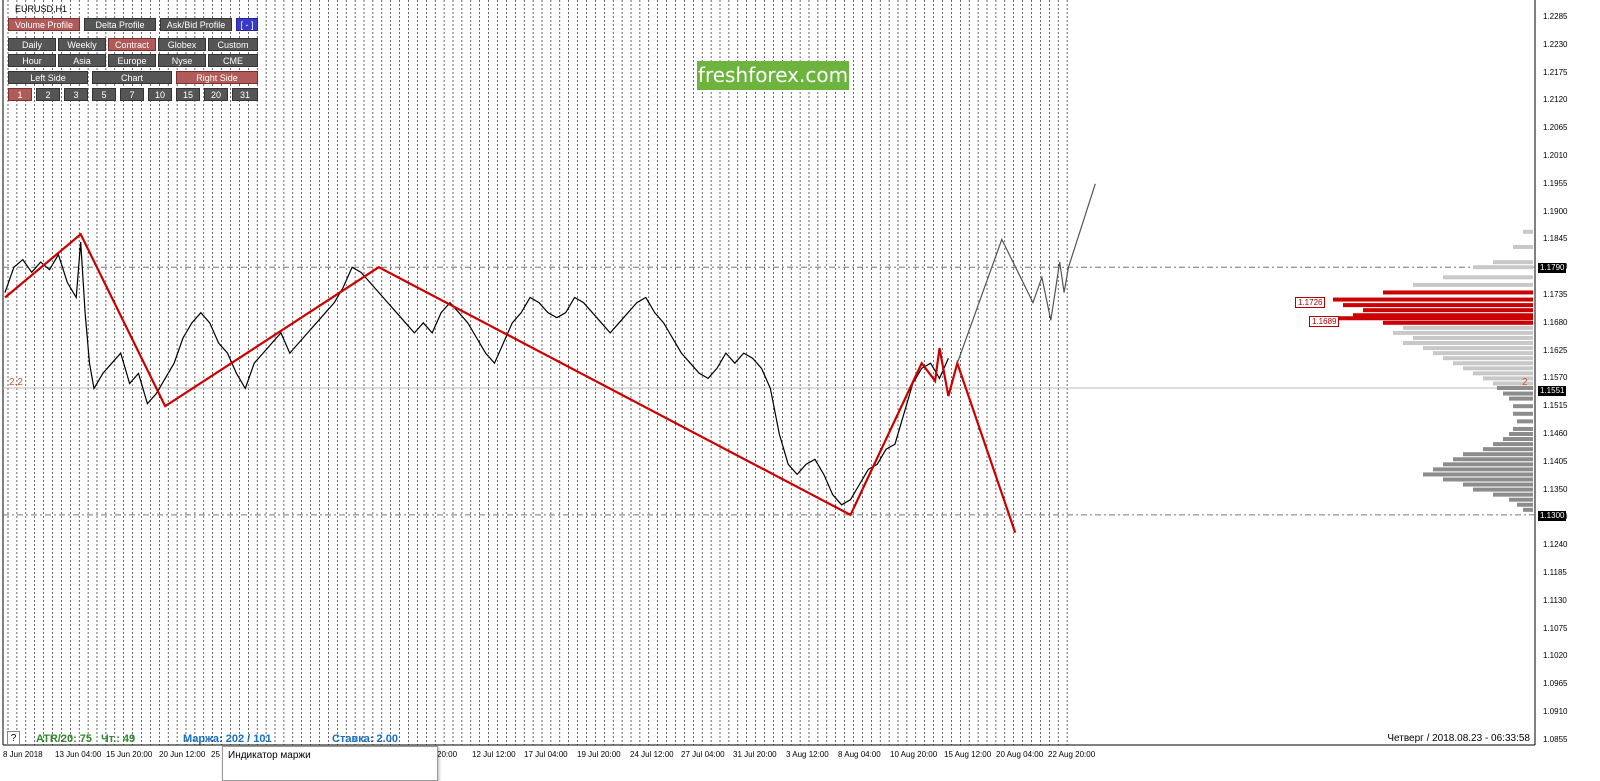  Describe the element at coordinates (1555, 572) in the screenshot. I see `price-axis-label: 1.1185` at that location.